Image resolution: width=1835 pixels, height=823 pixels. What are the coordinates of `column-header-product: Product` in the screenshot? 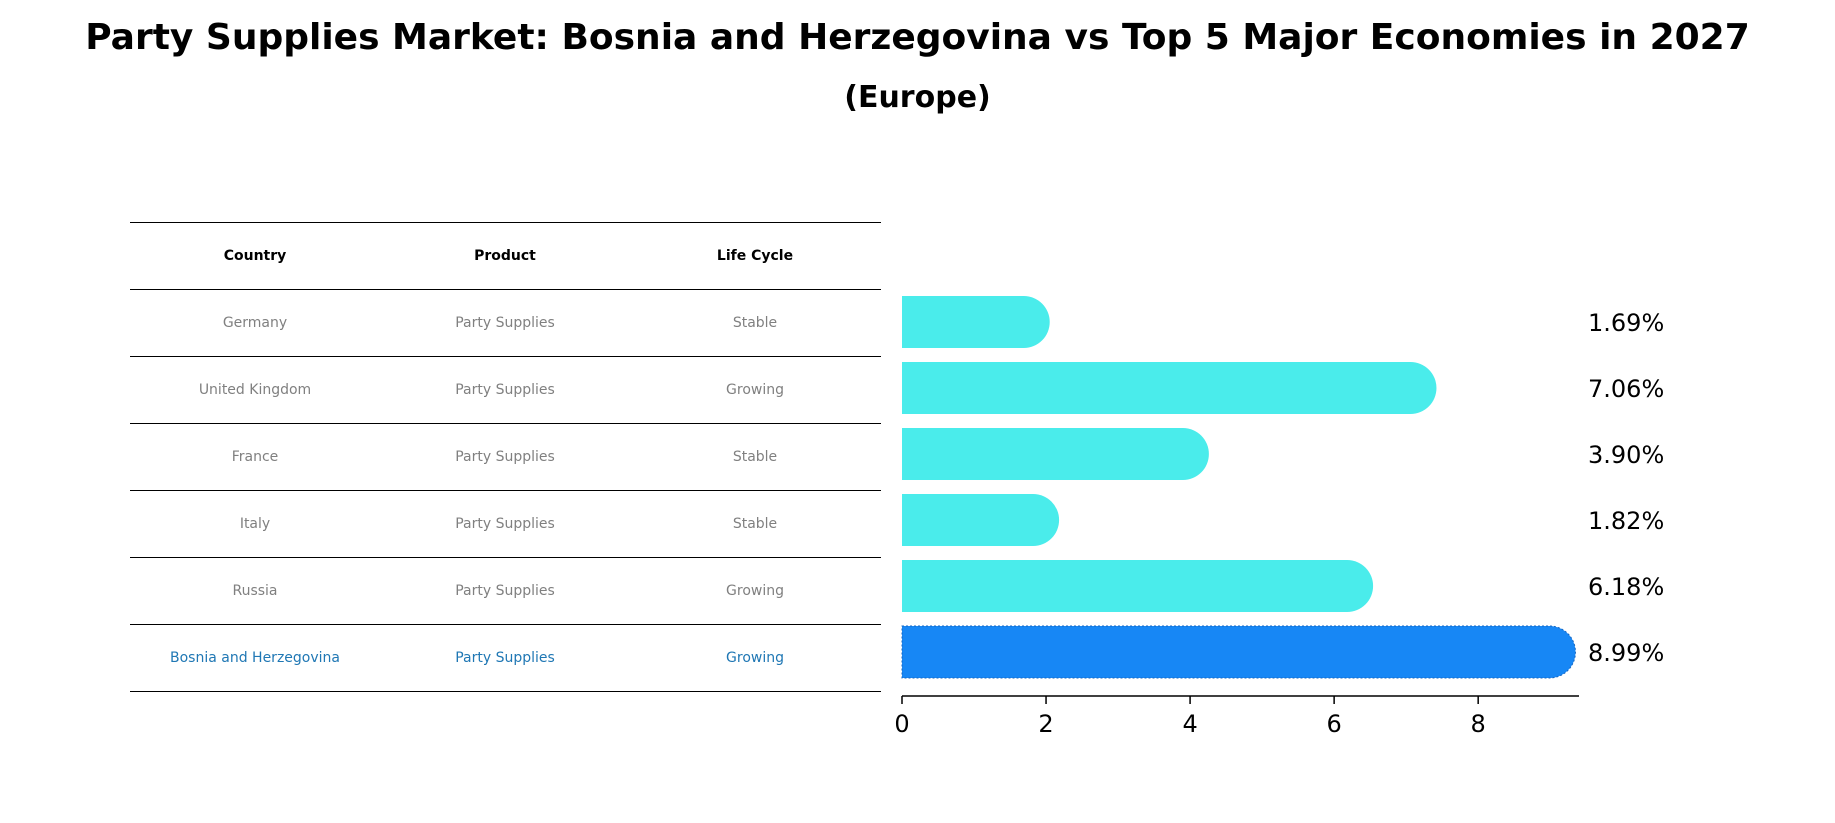 It's located at (505, 256).